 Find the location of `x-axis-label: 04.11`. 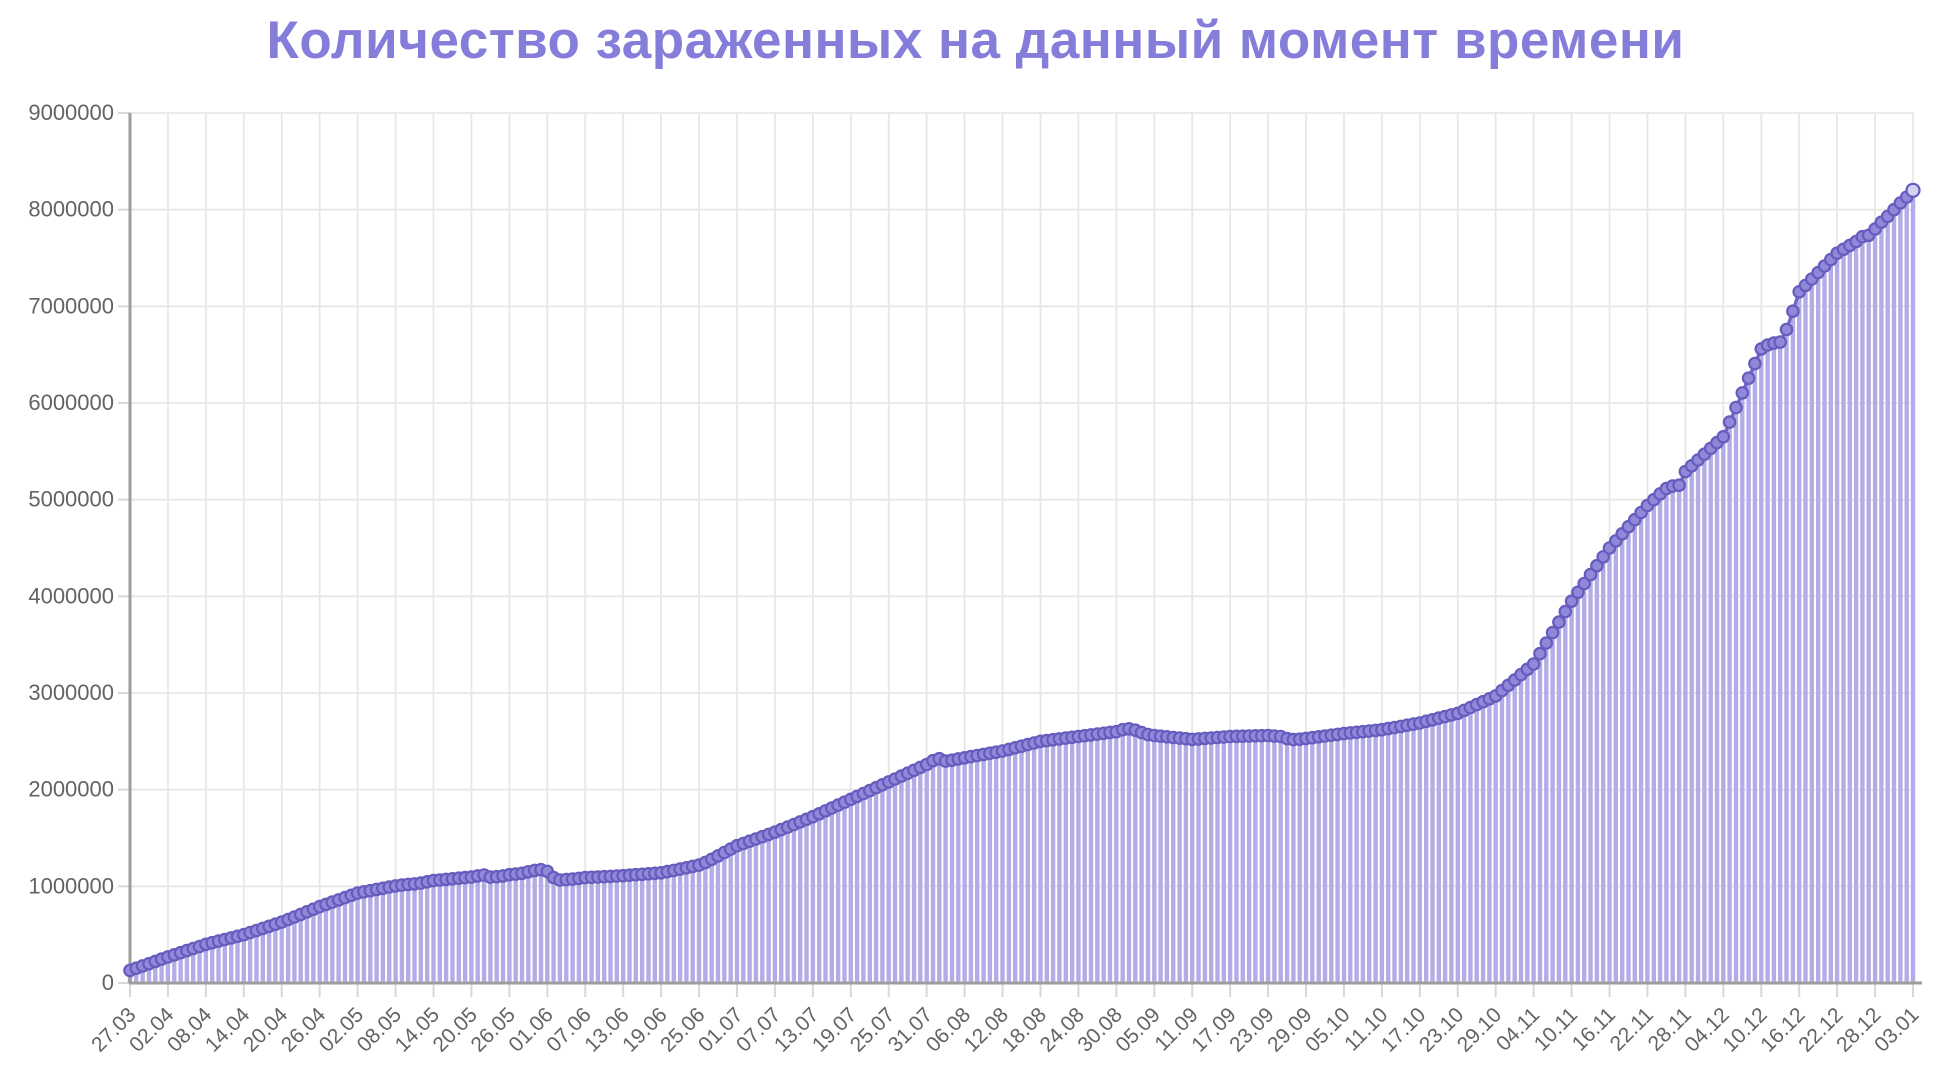

x-axis-label: 04.11 is located at coordinates (1518, 1029).